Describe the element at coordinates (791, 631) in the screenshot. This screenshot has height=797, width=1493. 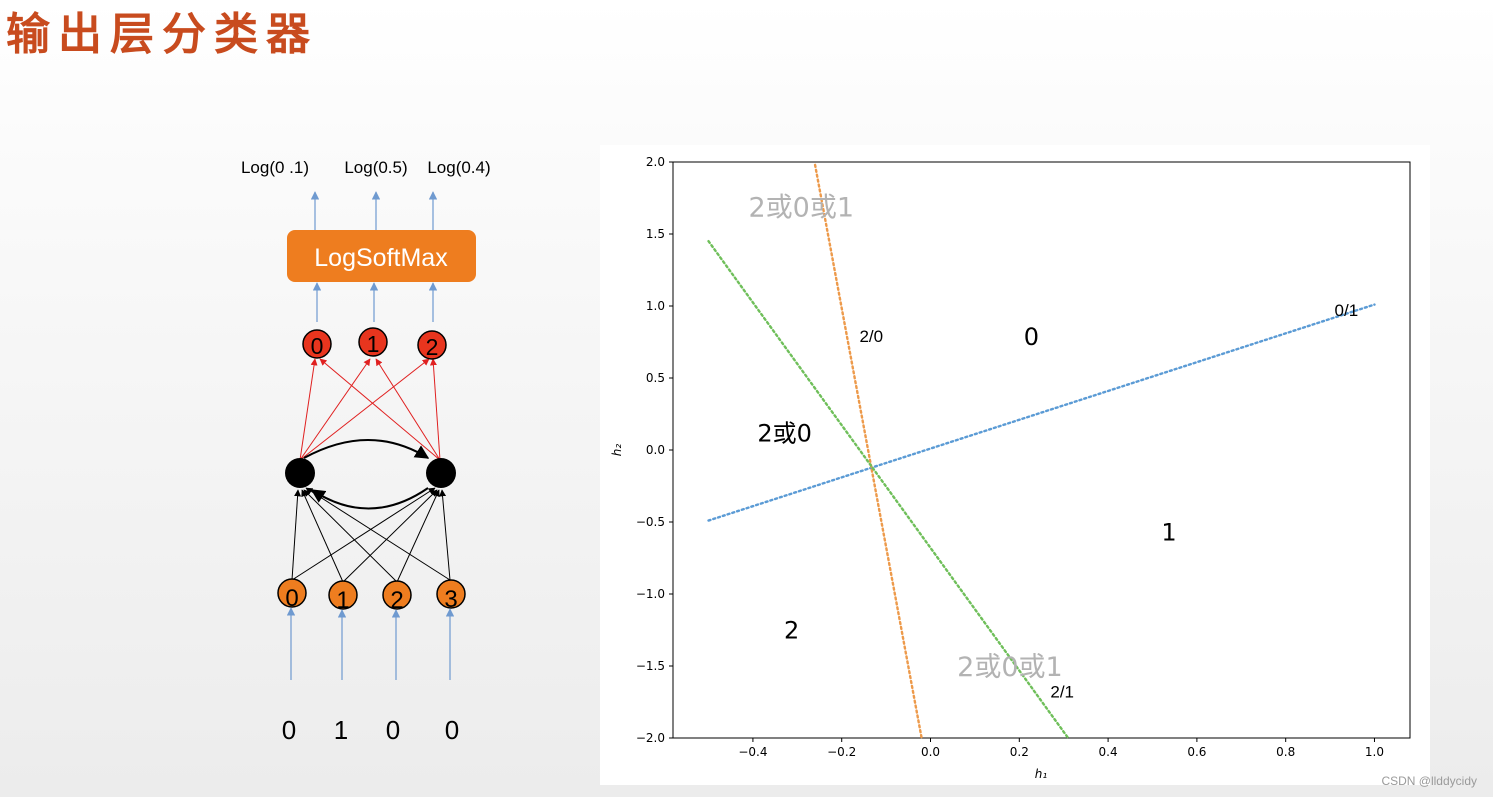
I see `region-label: 2` at that location.